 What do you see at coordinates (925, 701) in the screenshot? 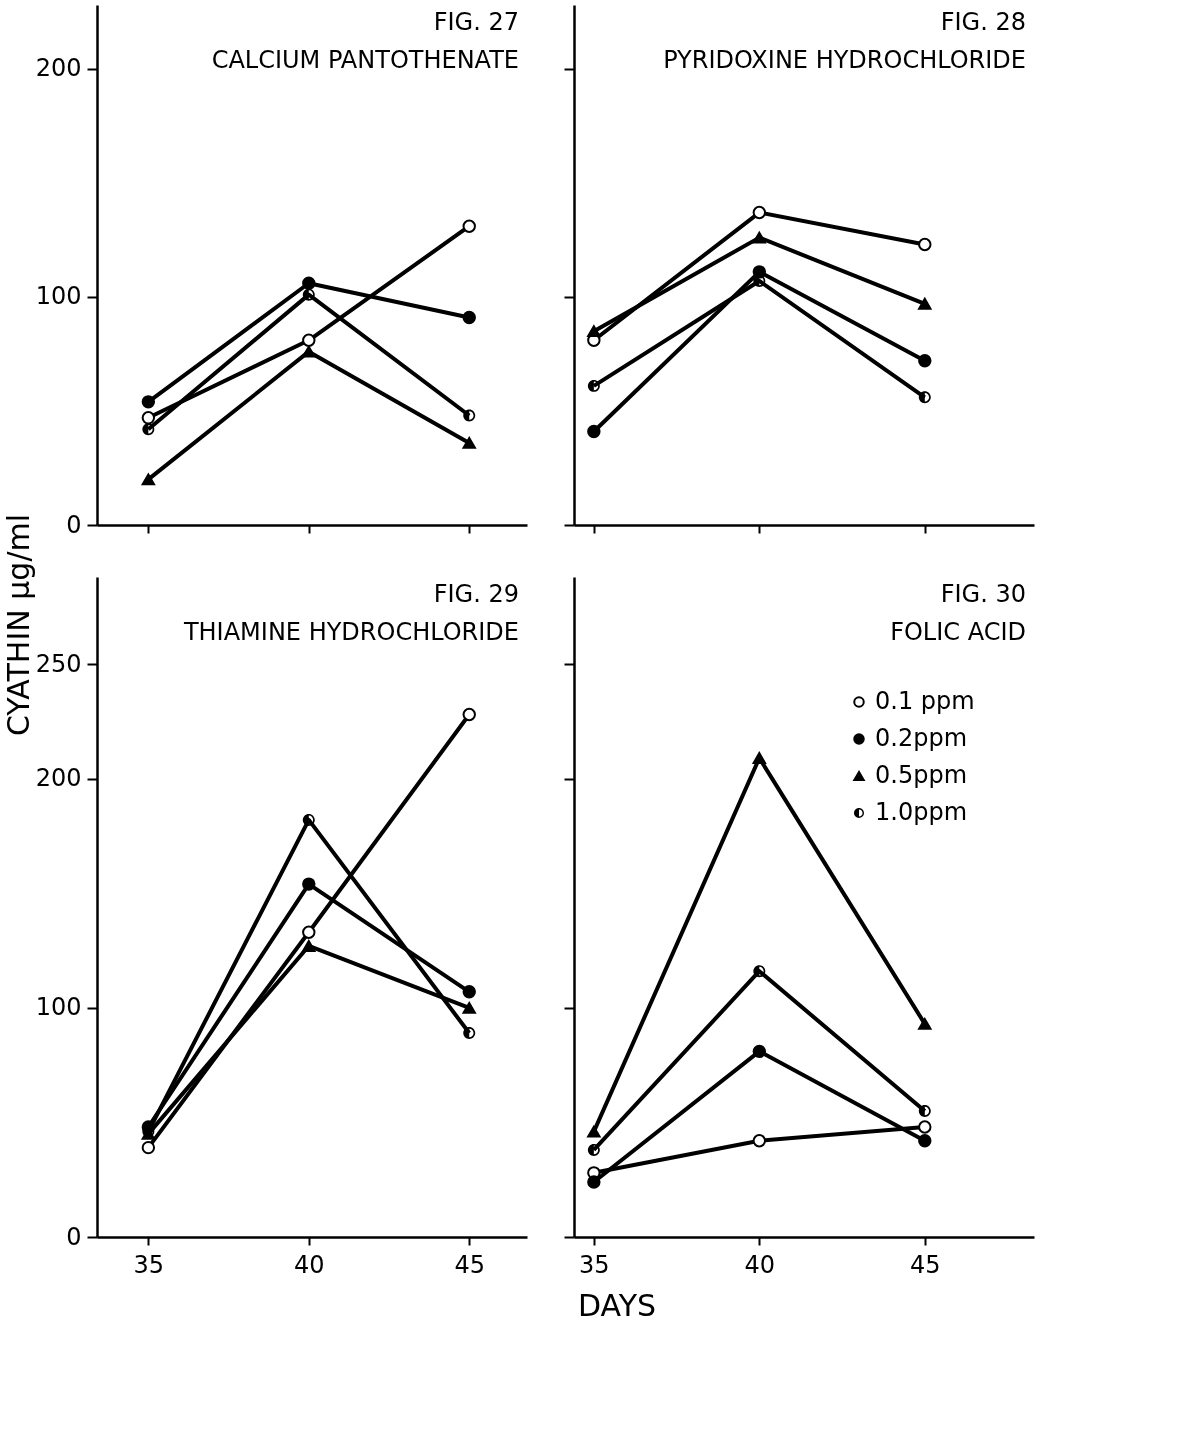
I see `legend-label: 0.1 ppm` at bounding box center [925, 701].